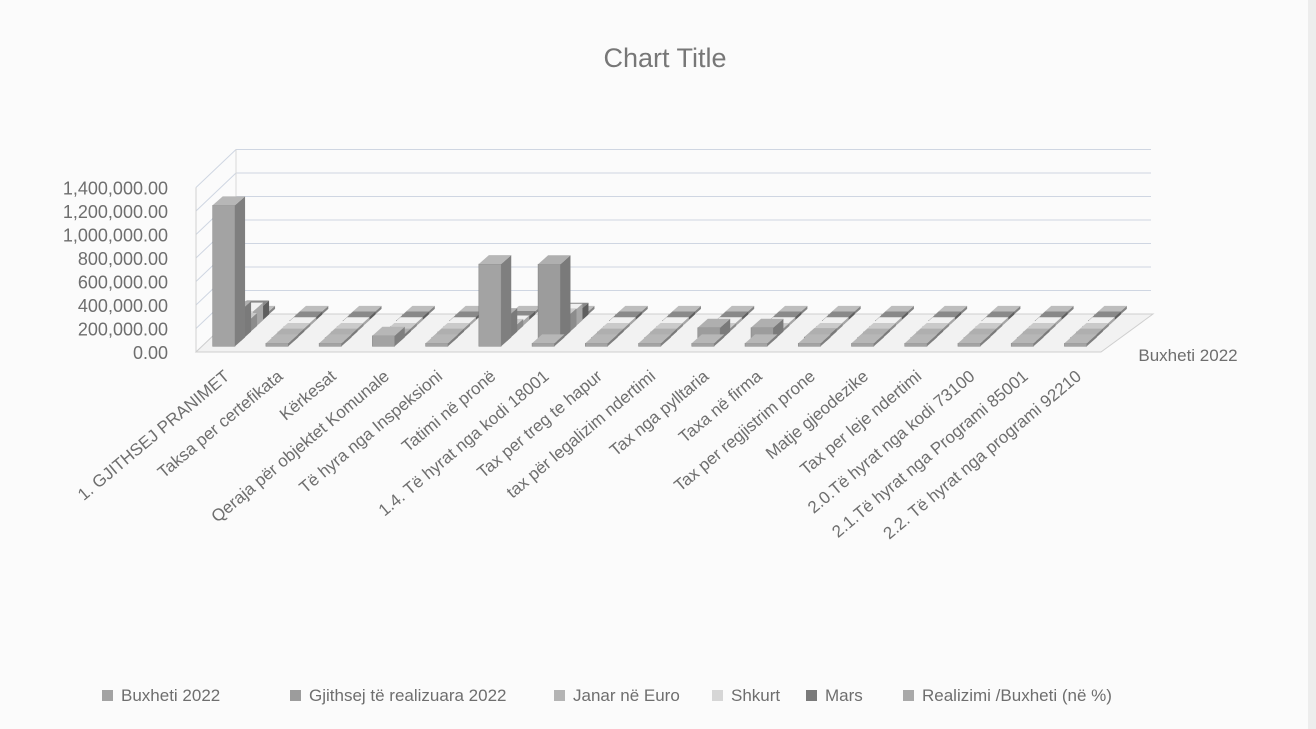 The image size is (1316, 729). I want to click on legend-item: Realizimi /Buxheti (në %), so click(1007, 695).